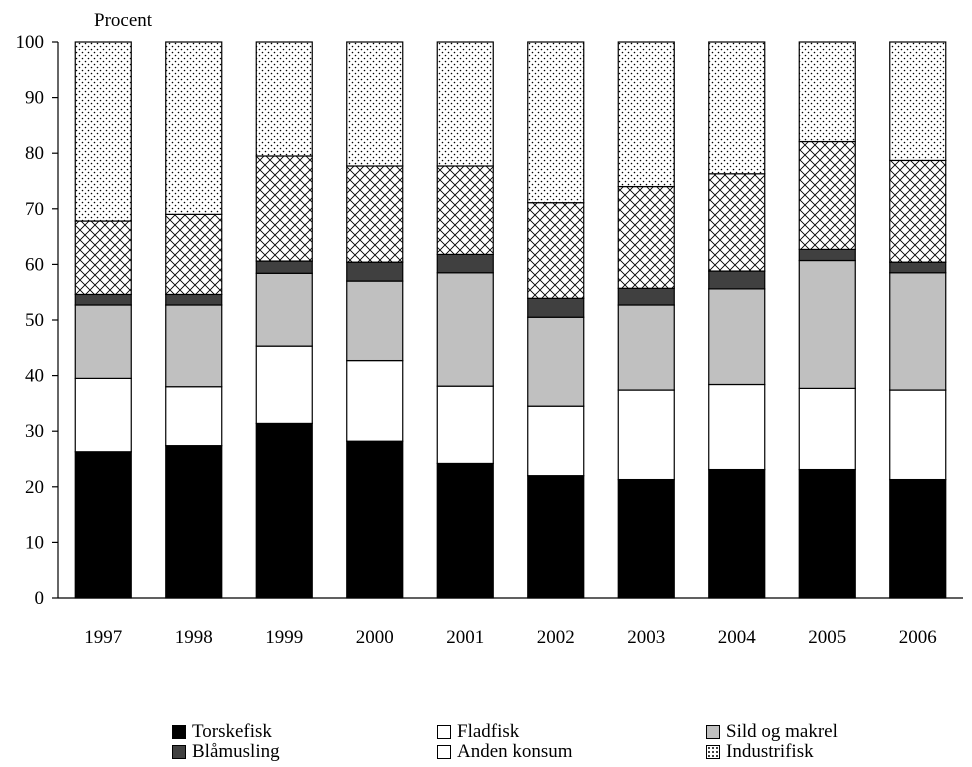 This screenshot has height=767, width=972. I want to click on y-tick-label: 60, so click(34, 264).